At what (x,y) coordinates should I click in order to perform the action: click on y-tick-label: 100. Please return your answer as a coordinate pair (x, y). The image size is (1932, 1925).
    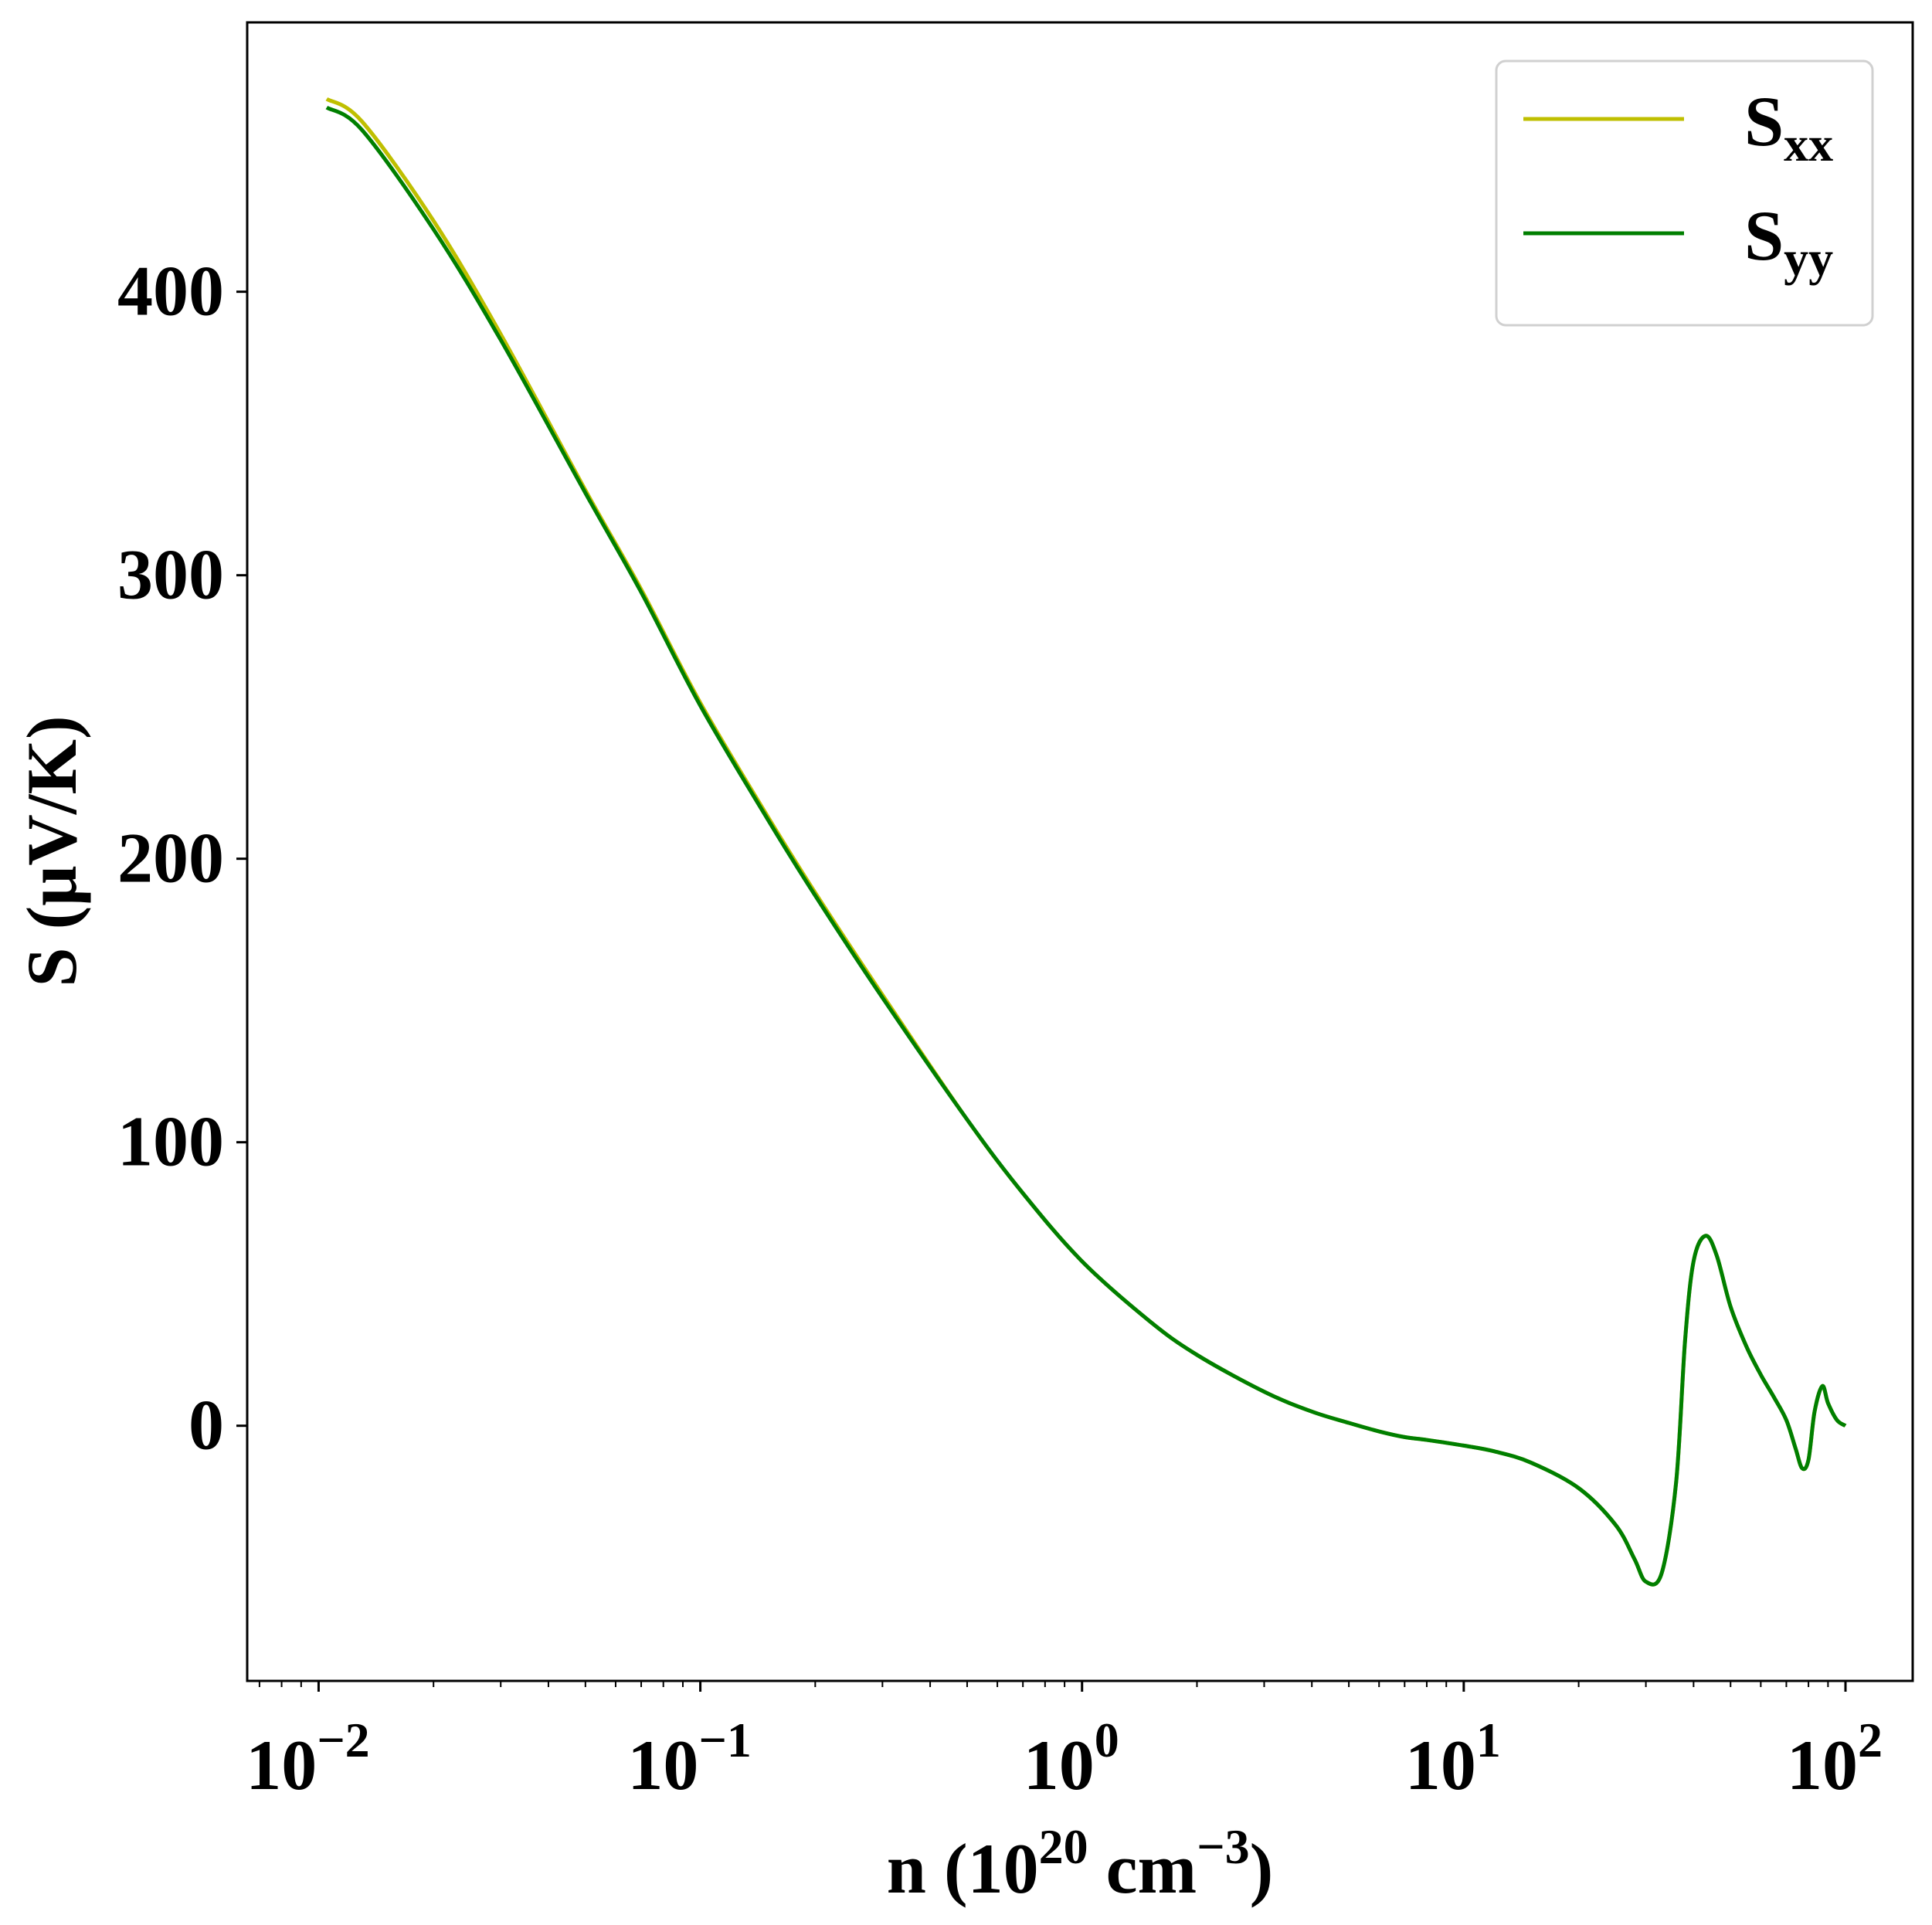
    Looking at the image, I should click on (171, 1141).